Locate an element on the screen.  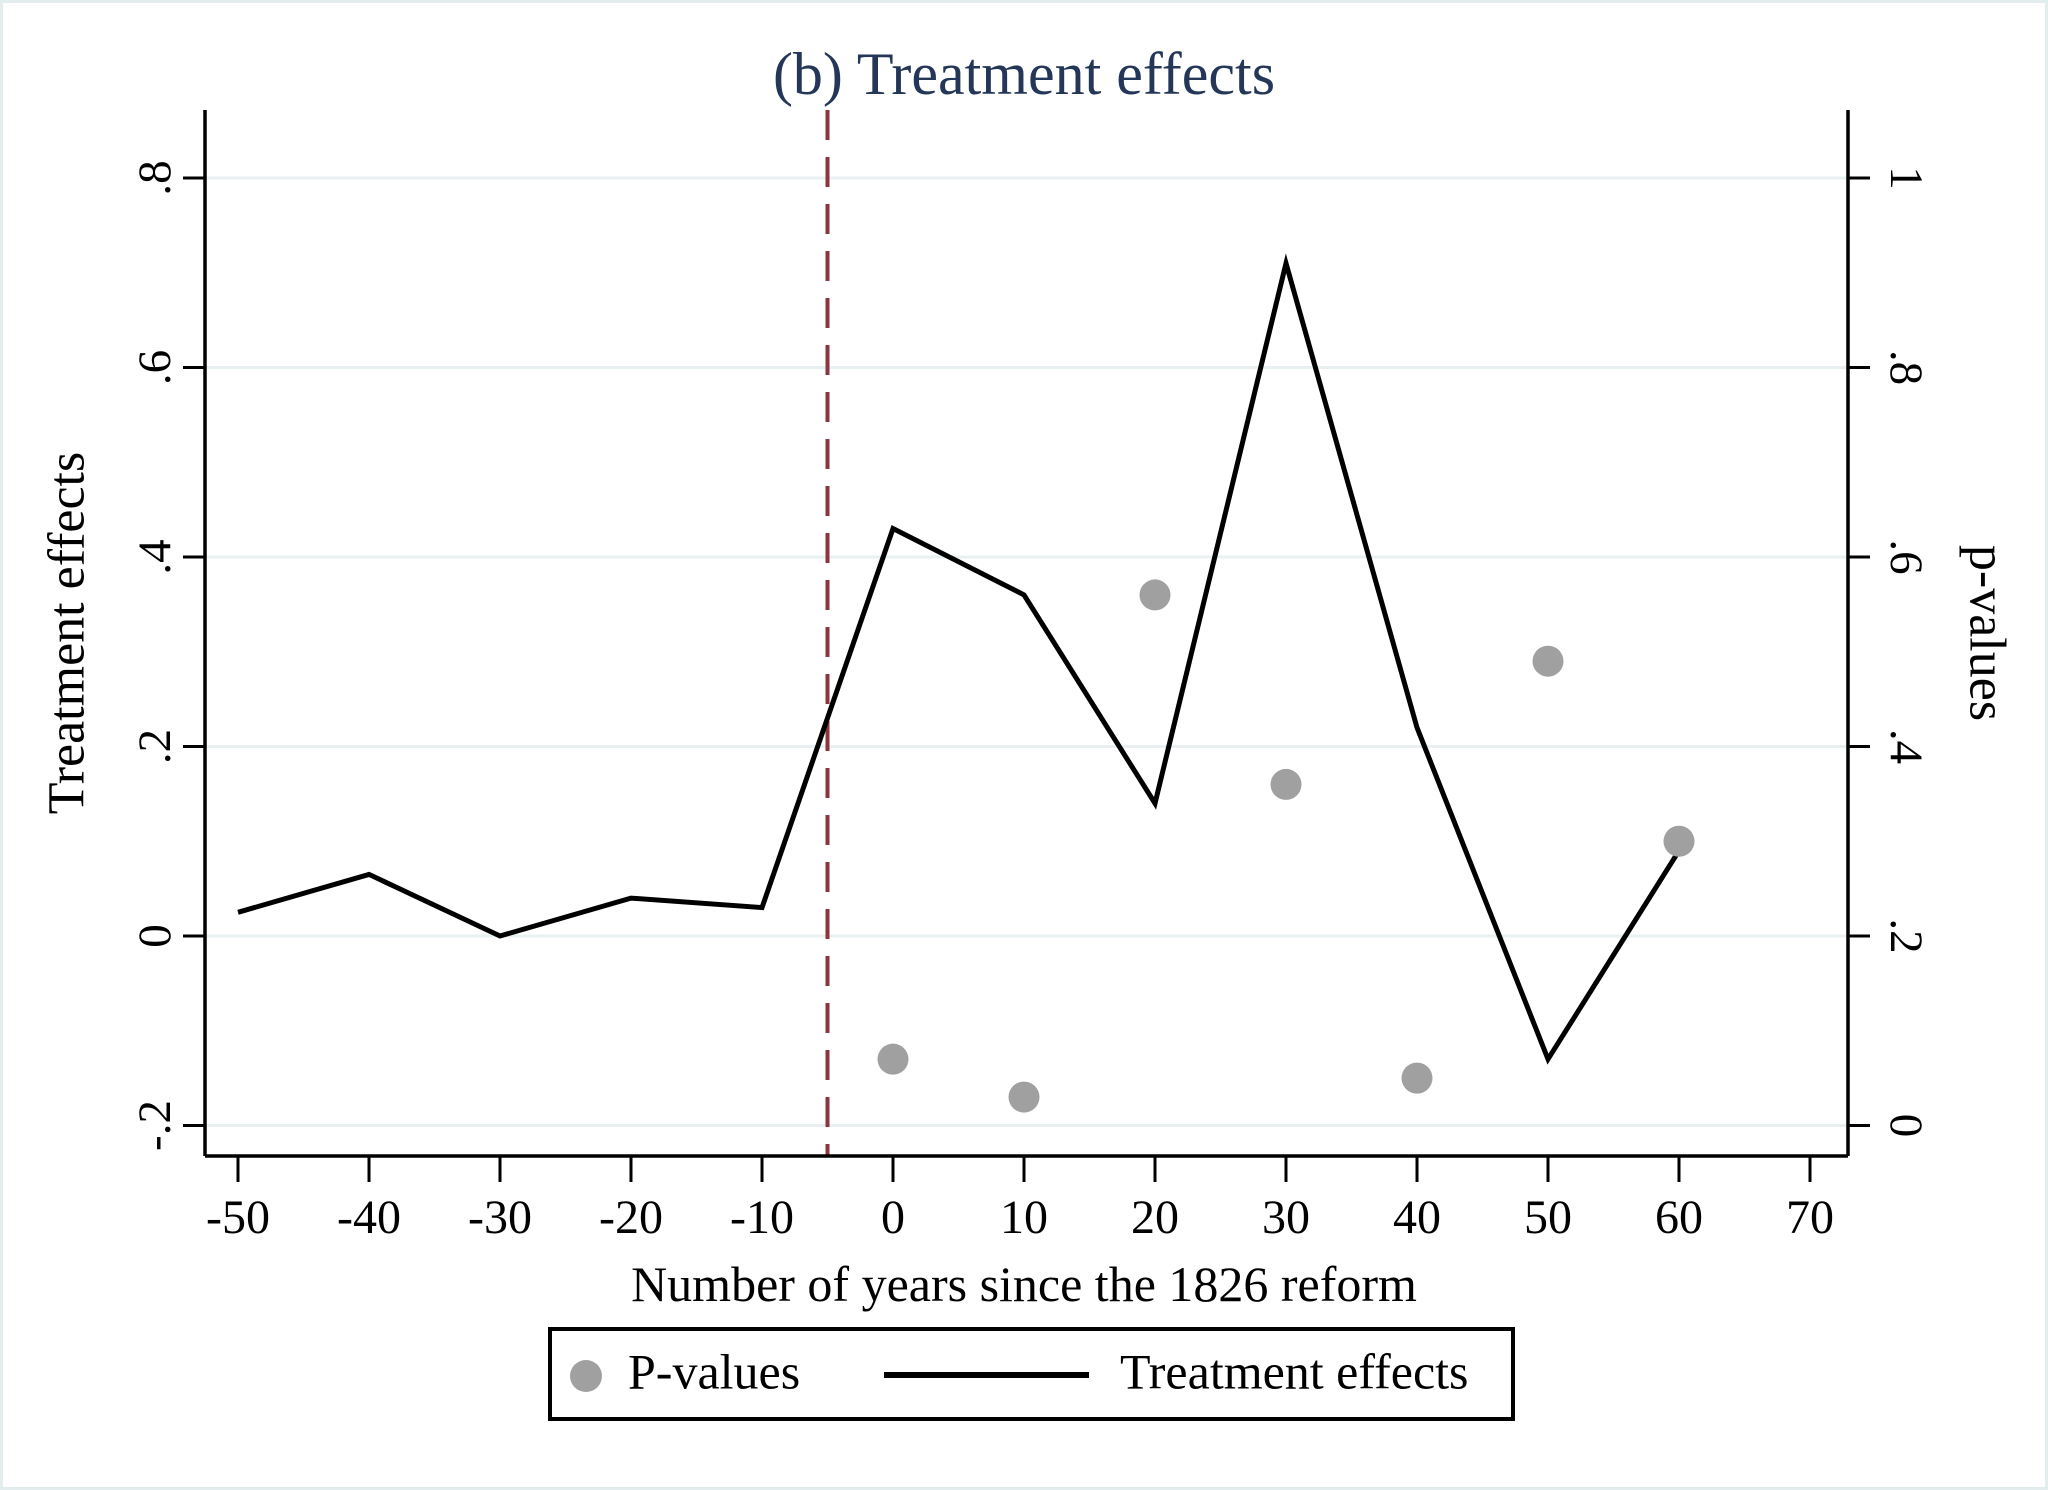
legend-pvalues-marker is located at coordinates (586, 1376).